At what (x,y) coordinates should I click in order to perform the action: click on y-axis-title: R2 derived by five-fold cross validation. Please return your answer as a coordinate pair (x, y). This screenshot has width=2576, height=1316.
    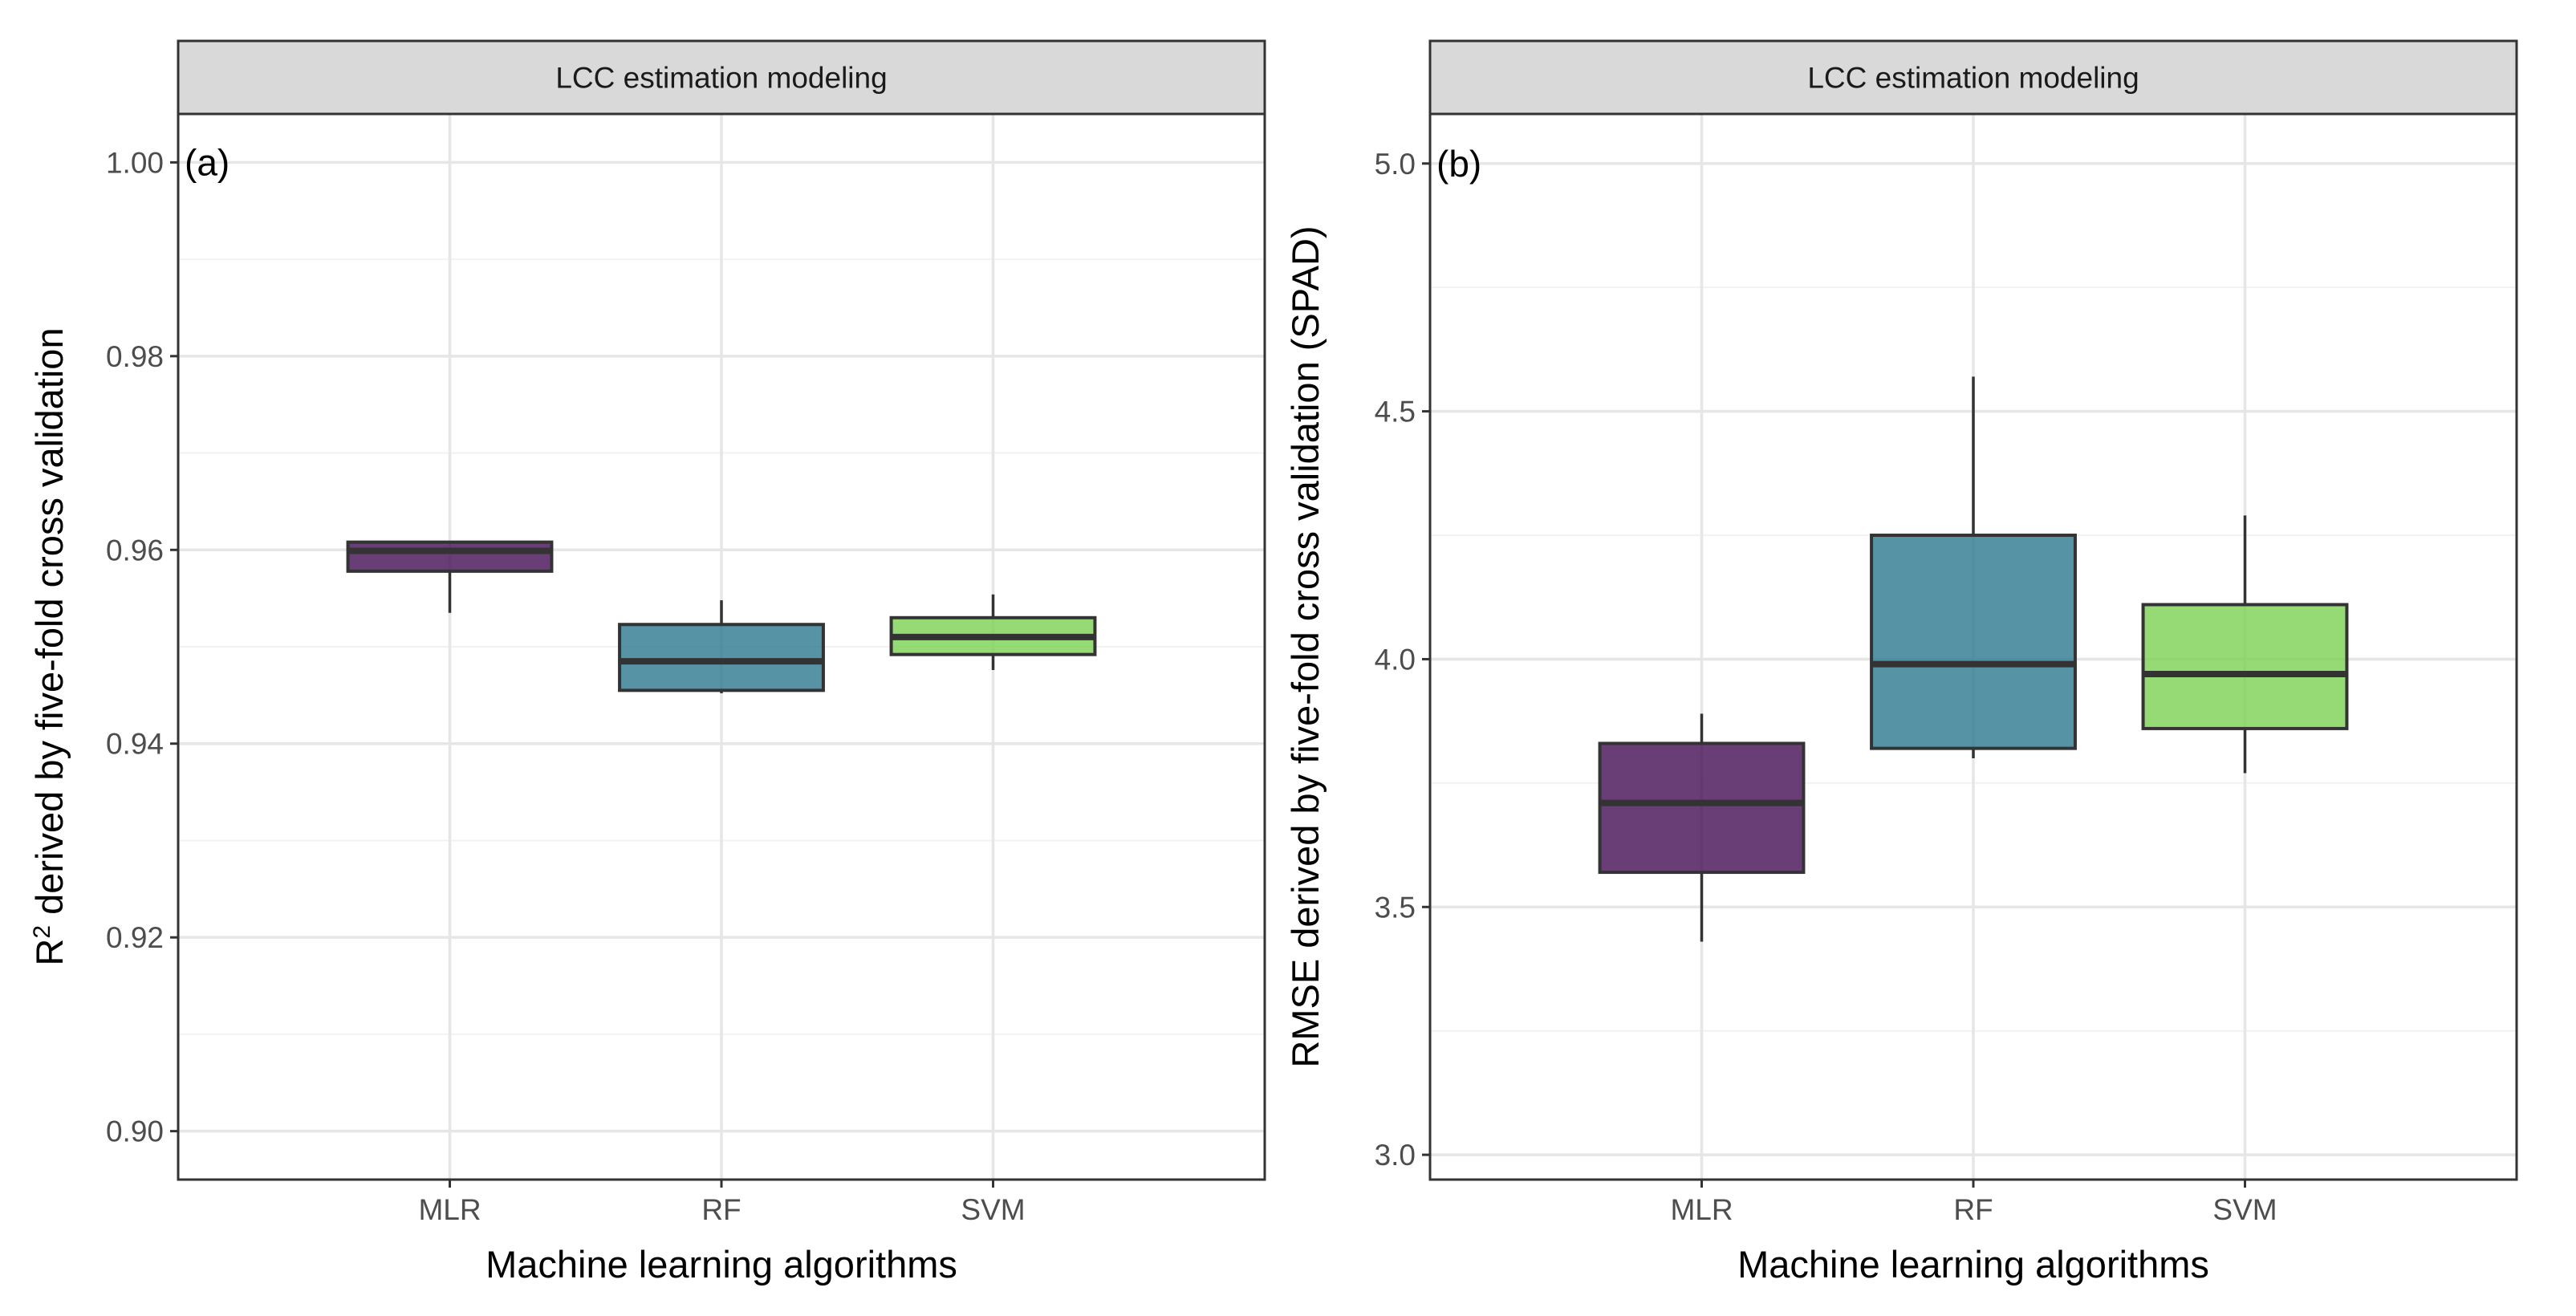
    Looking at the image, I should click on (49, 646).